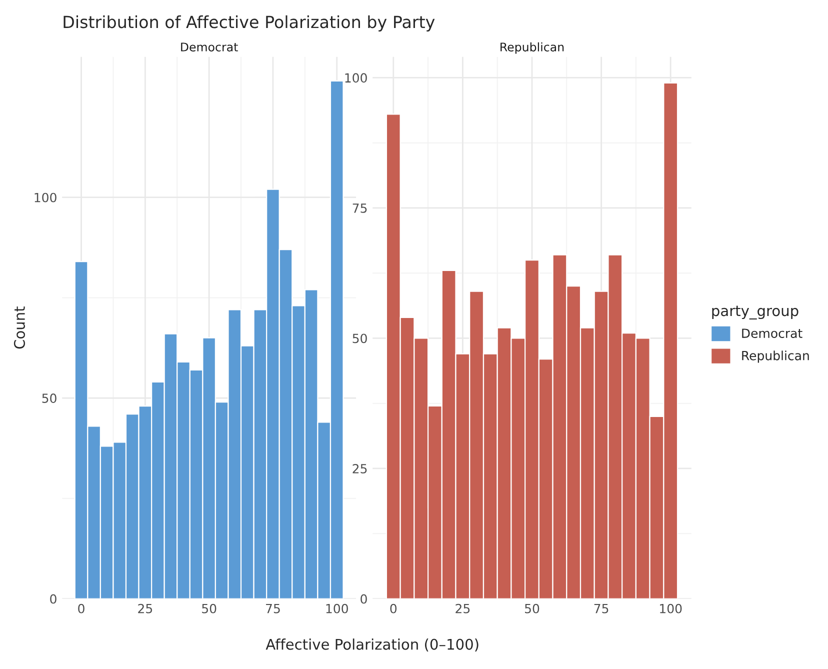 The height and width of the screenshot is (669, 828). I want to click on y-axis-title: Count, so click(19, 327).